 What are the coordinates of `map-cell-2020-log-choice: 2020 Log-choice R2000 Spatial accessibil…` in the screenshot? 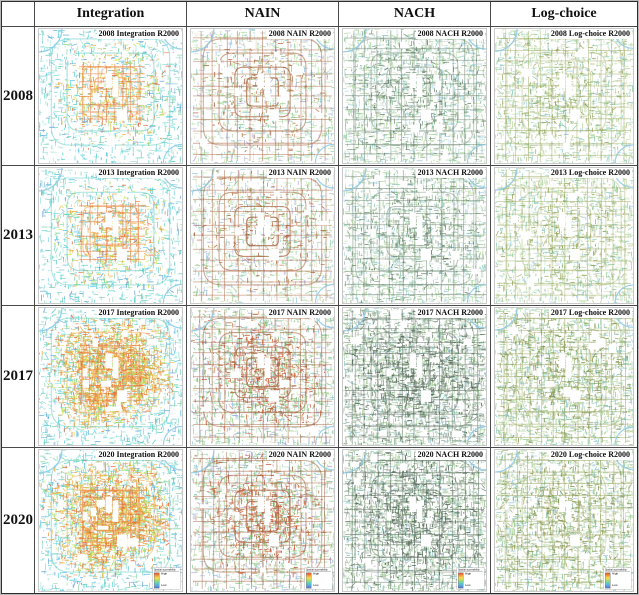 It's located at (564, 520).